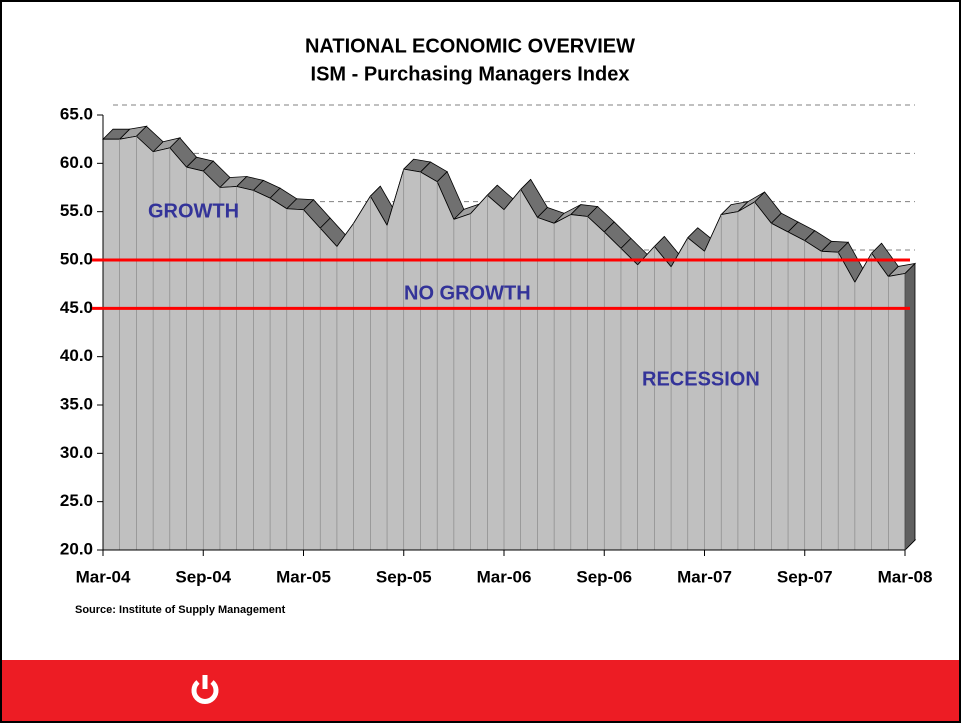  Describe the element at coordinates (604, 576) in the screenshot. I see `x-tick-label: Sep-06` at that location.